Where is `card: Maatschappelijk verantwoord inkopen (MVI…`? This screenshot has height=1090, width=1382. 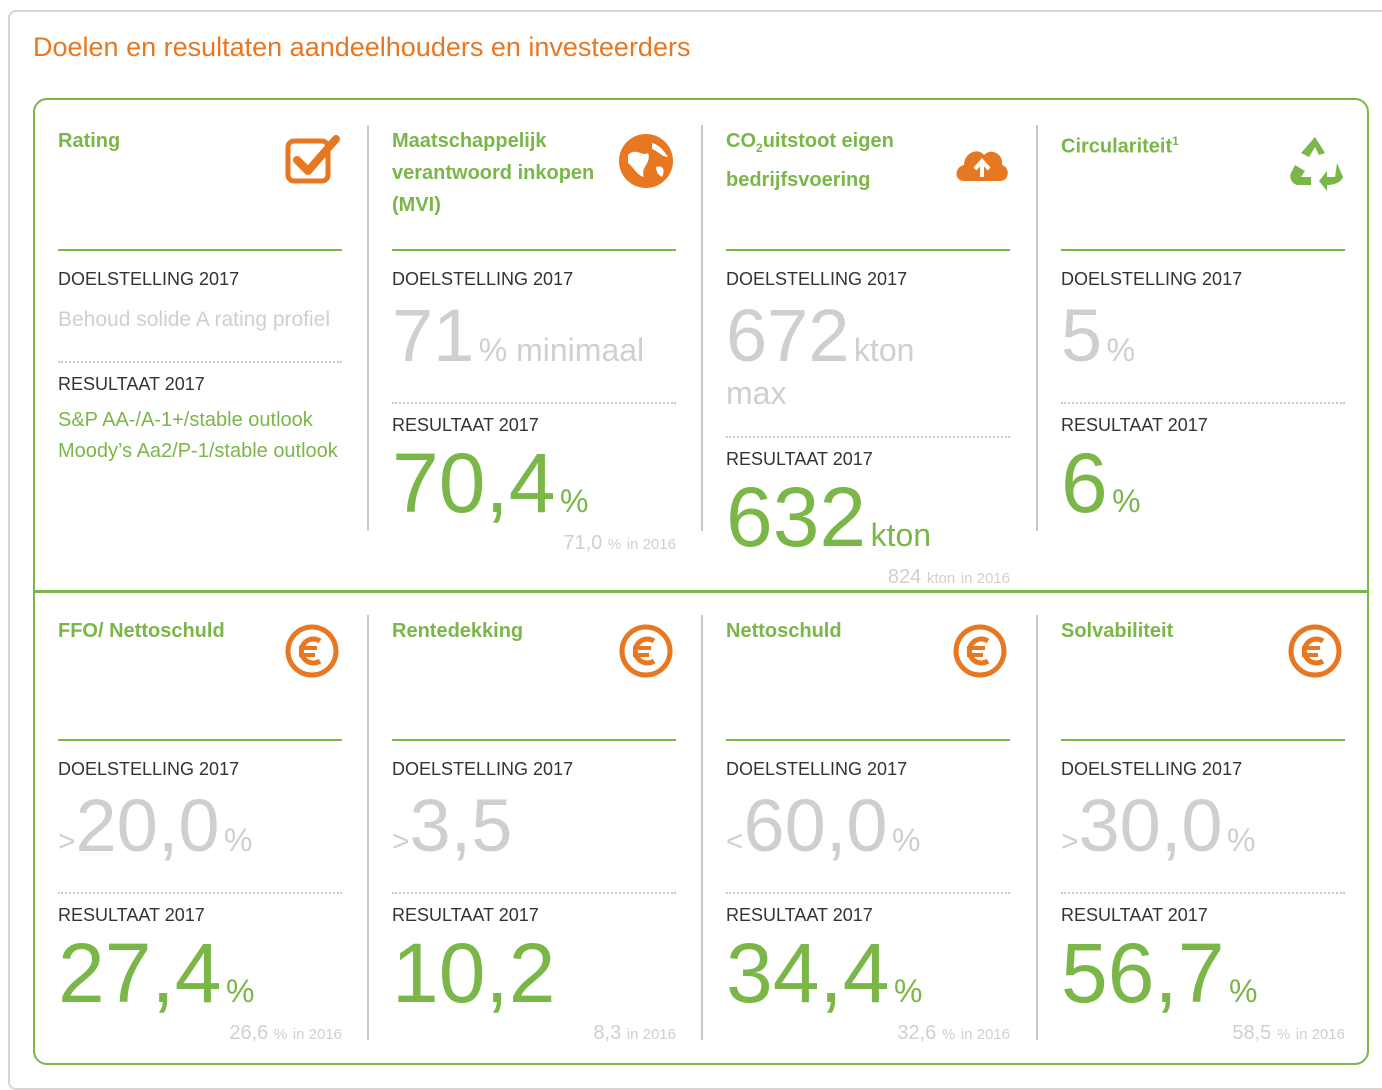
card: Maatschappelijk verantwoord inkopen (MVI… is located at coordinates (534, 340).